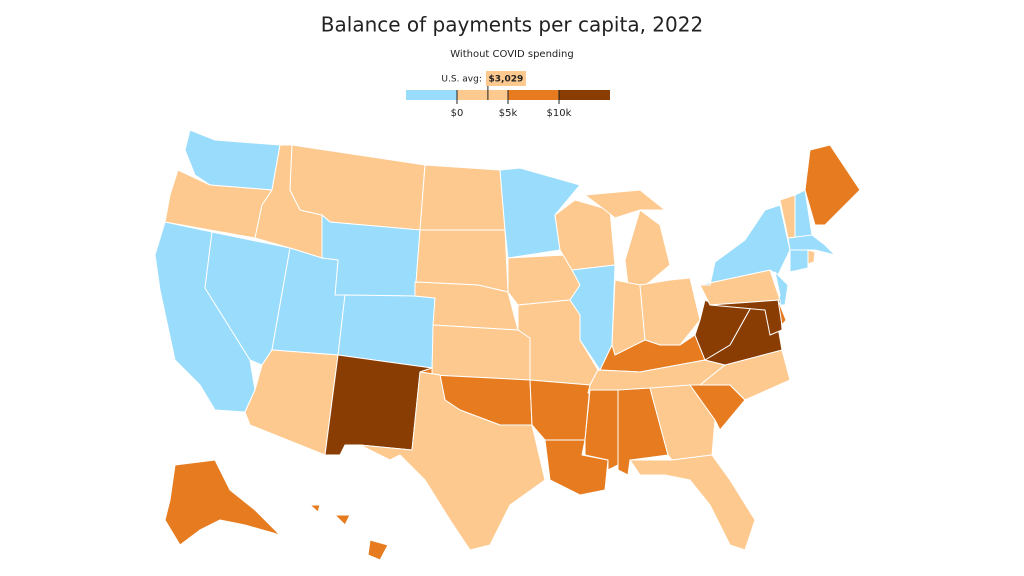 The width and height of the screenshot is (1024, 576). Describe the element at coordinates (512, 25) in the screenshot. I see `title: Balance of payments per capita, 2022` at that location.